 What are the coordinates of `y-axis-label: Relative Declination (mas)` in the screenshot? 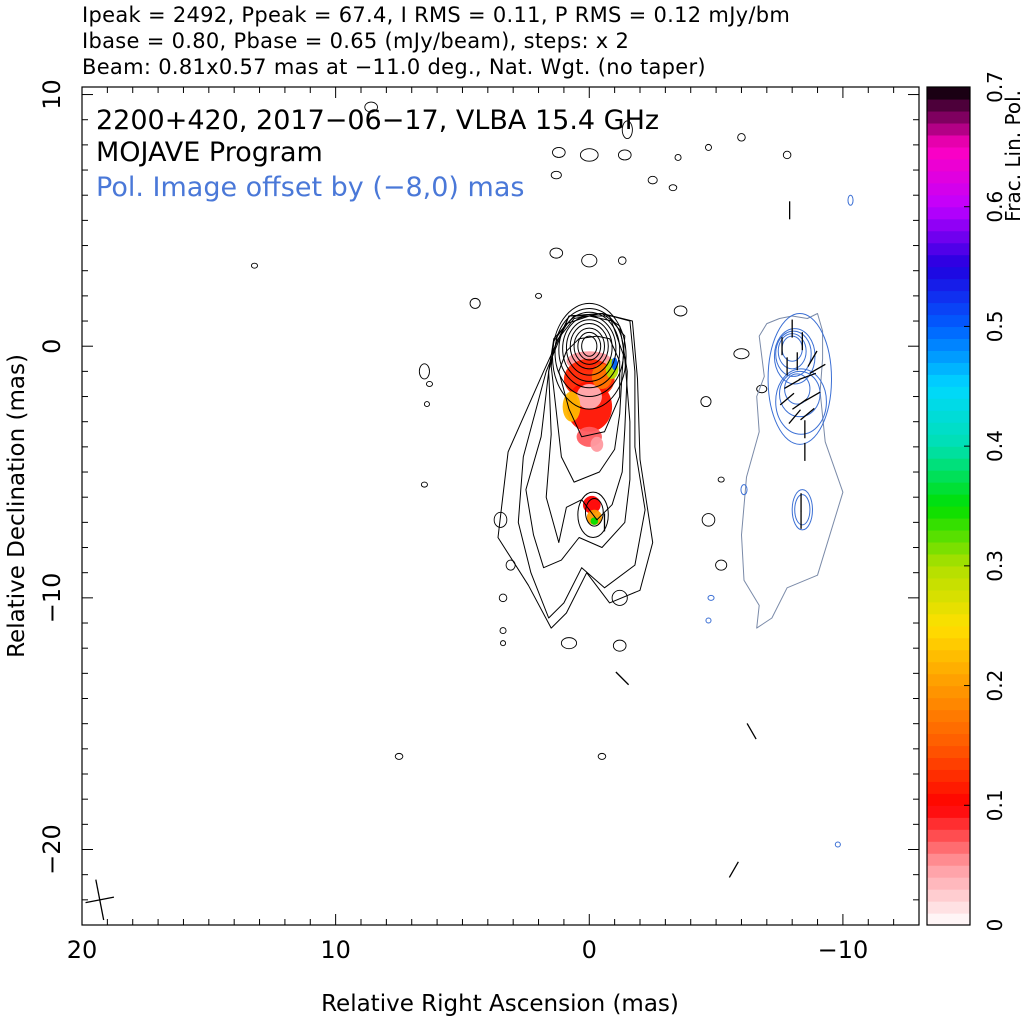 It's located at (17, 506).